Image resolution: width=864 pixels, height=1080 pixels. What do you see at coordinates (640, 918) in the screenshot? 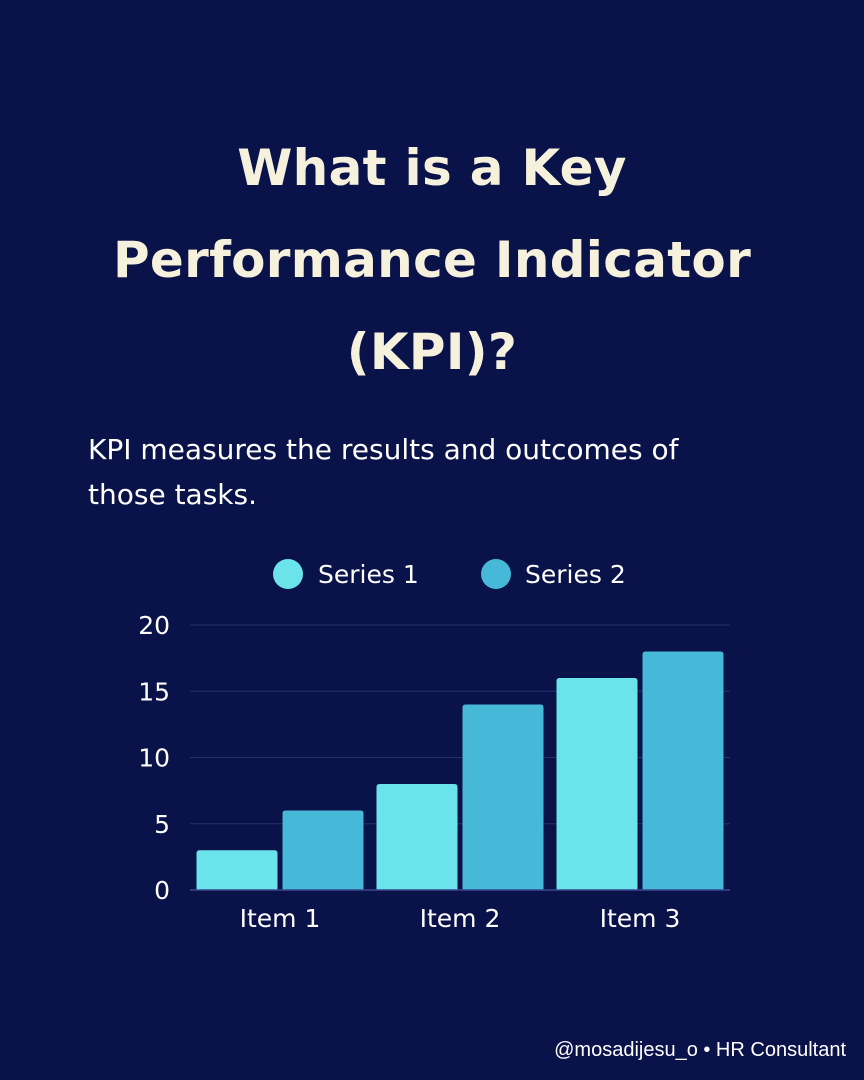
I see `x-tick-label: Item 3` at bounding box center [640, 918].